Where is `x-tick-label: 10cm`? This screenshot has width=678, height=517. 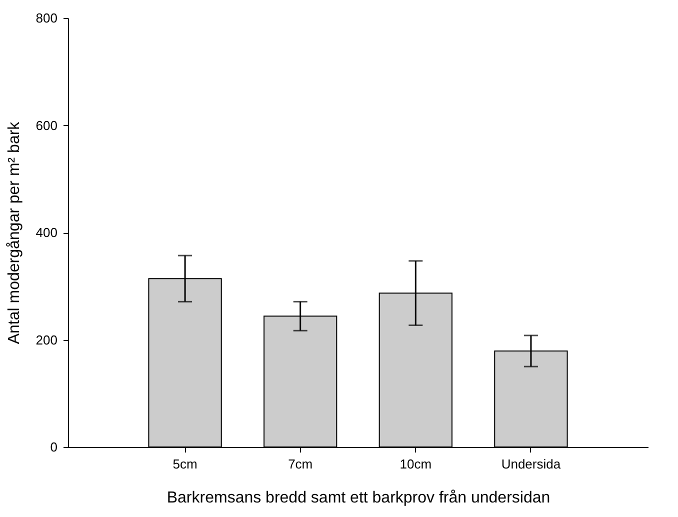
x-tick-label: 10cm is located at coordinates (416, 464).